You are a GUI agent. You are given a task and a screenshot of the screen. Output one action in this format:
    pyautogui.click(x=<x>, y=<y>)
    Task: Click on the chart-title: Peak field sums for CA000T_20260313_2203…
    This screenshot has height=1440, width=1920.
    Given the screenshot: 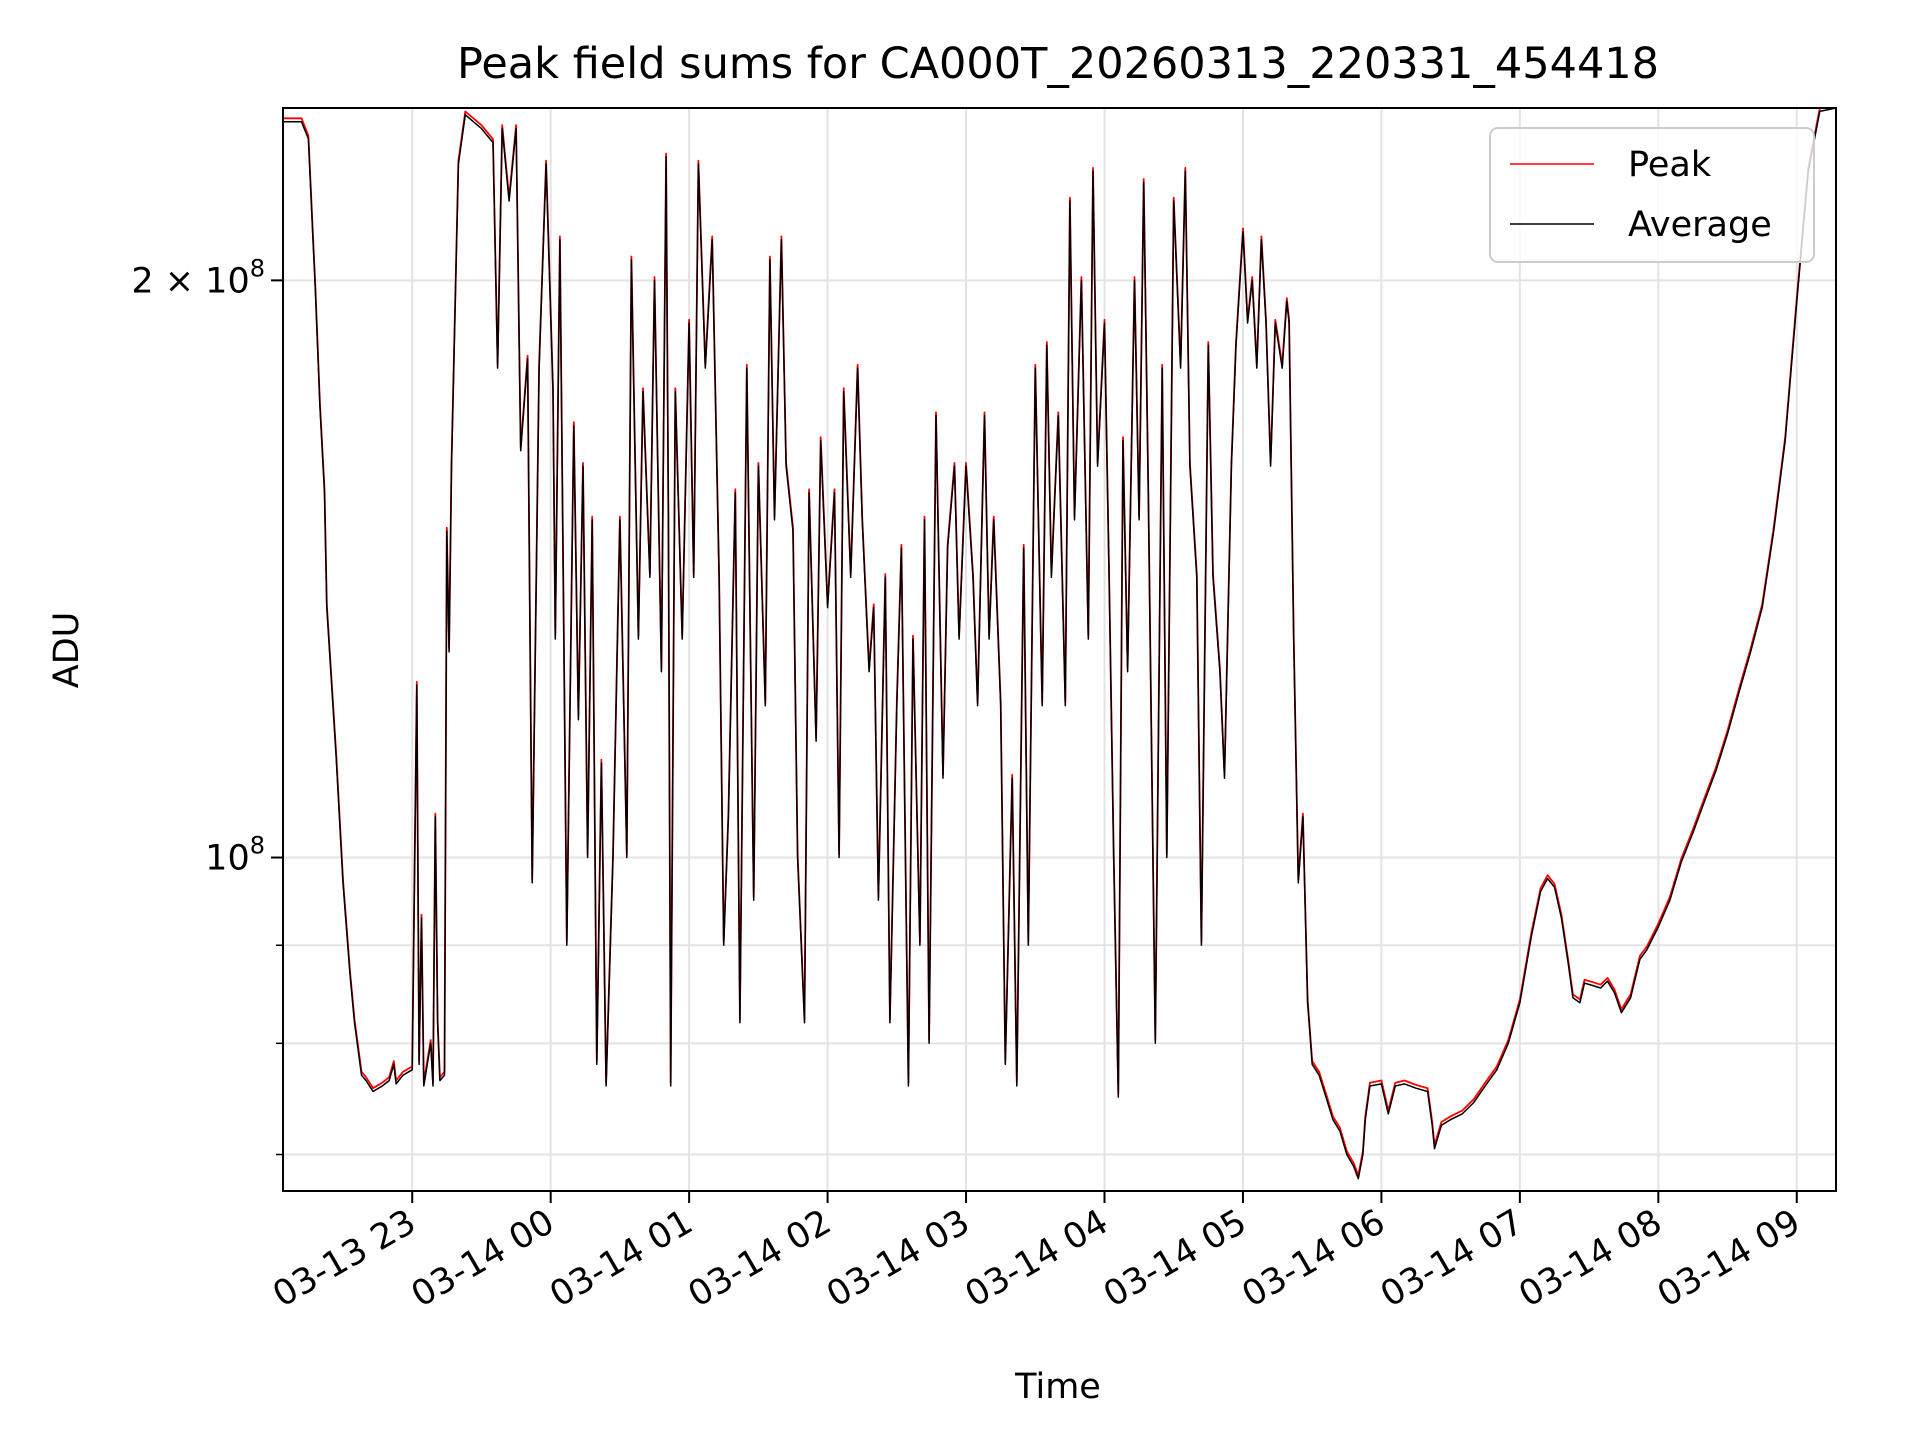 What is the action you would take?
    pyautogui.click(x=1058, y=64)
    